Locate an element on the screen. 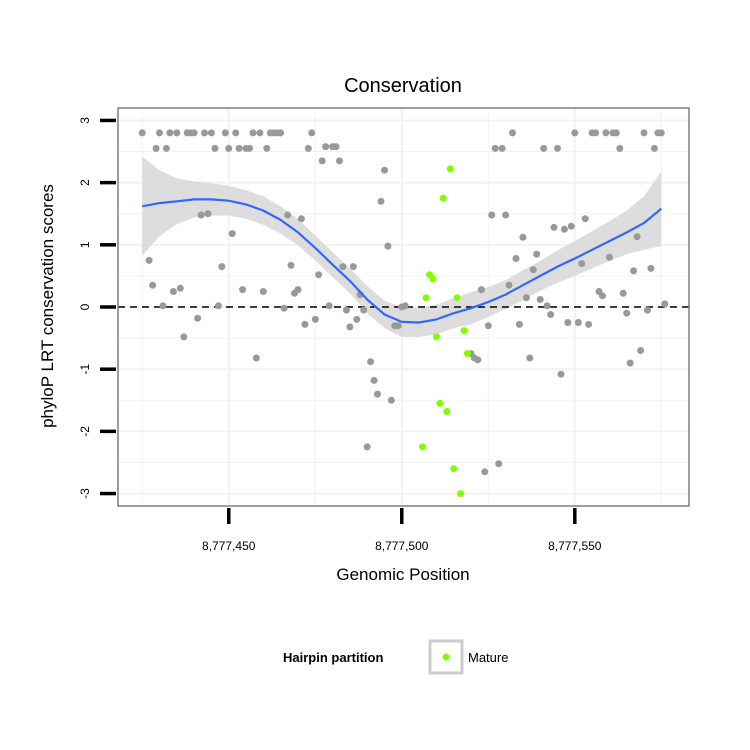 The height and width of the screenshot is (750, 750). legend-label-mature: Mature is located at coordinates (488, 657).